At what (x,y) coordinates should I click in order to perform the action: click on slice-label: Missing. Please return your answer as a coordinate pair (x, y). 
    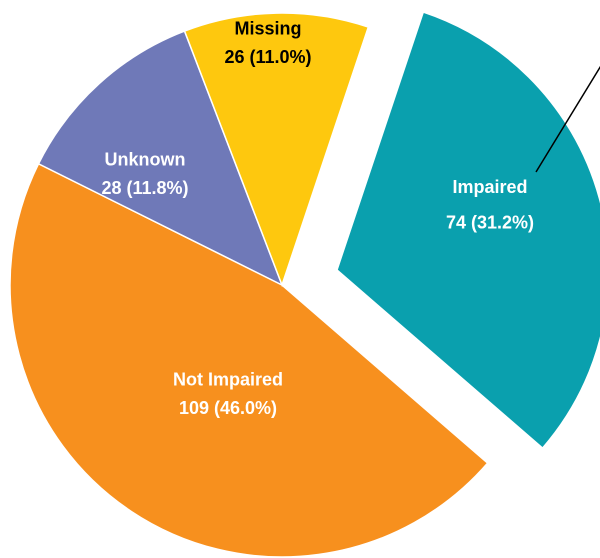
    Looking at the image, I should click on (267, 28).